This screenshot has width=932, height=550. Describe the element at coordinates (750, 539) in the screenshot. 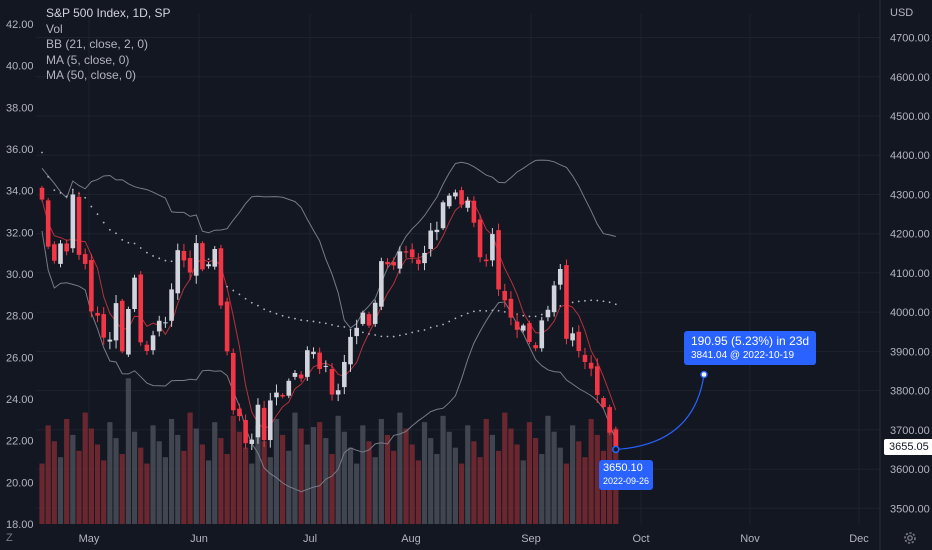

I see `time-tick-label: Nov` at that location.